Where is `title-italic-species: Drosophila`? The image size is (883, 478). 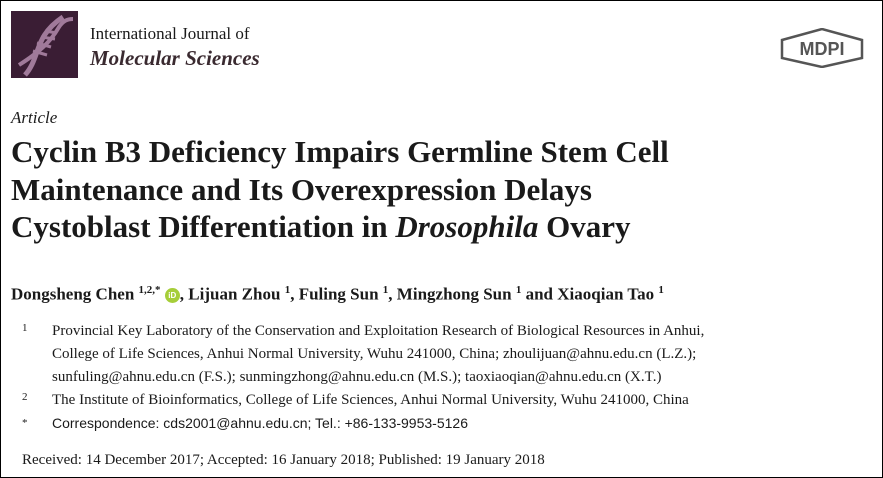 title-italic-species: Drosophila is located at coordinates (467, 226).